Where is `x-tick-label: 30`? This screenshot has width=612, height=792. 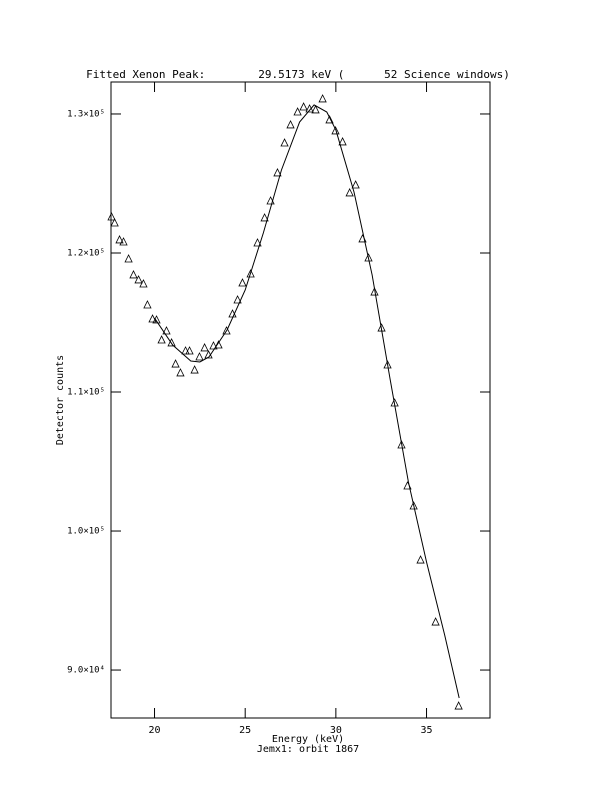
x-tick-label: 30 is located at coordinates (336, 730).